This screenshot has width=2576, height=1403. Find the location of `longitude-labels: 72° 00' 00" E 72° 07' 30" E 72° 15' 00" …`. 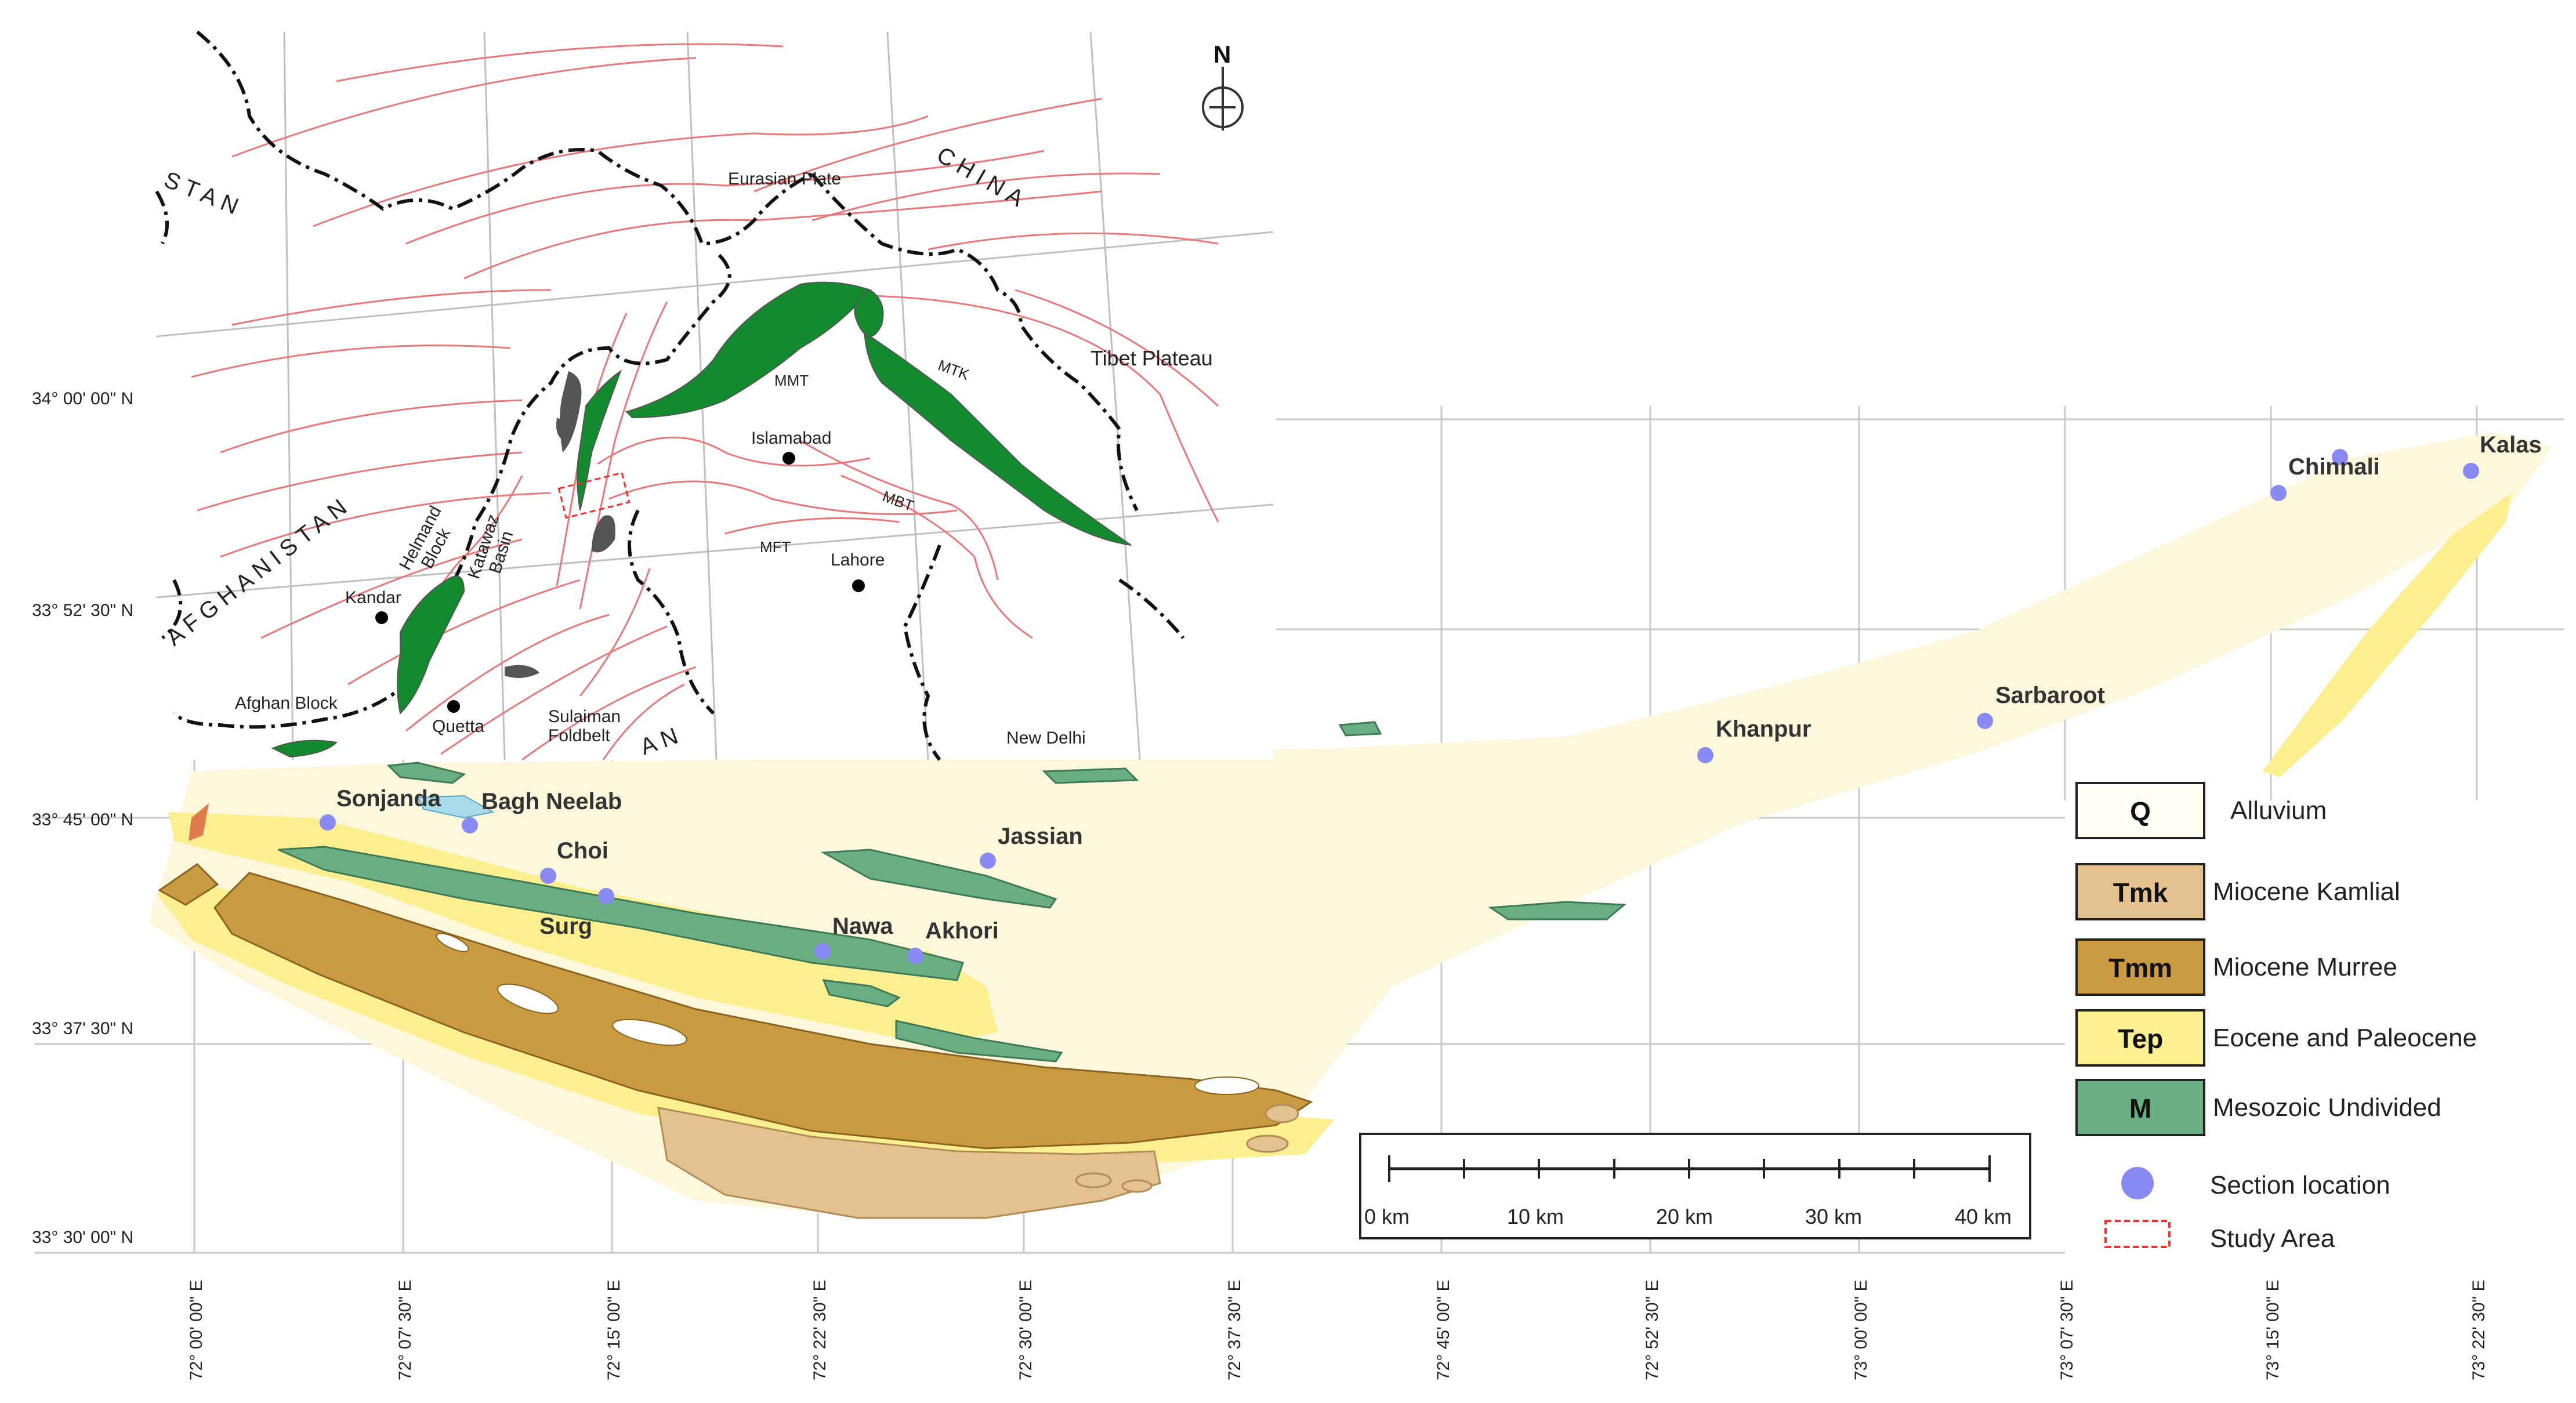

longitude-labels: 72° 00' 00" E 72° 07' 30" E 72° 15' 00" … is located at coordinates (1338, 1331).